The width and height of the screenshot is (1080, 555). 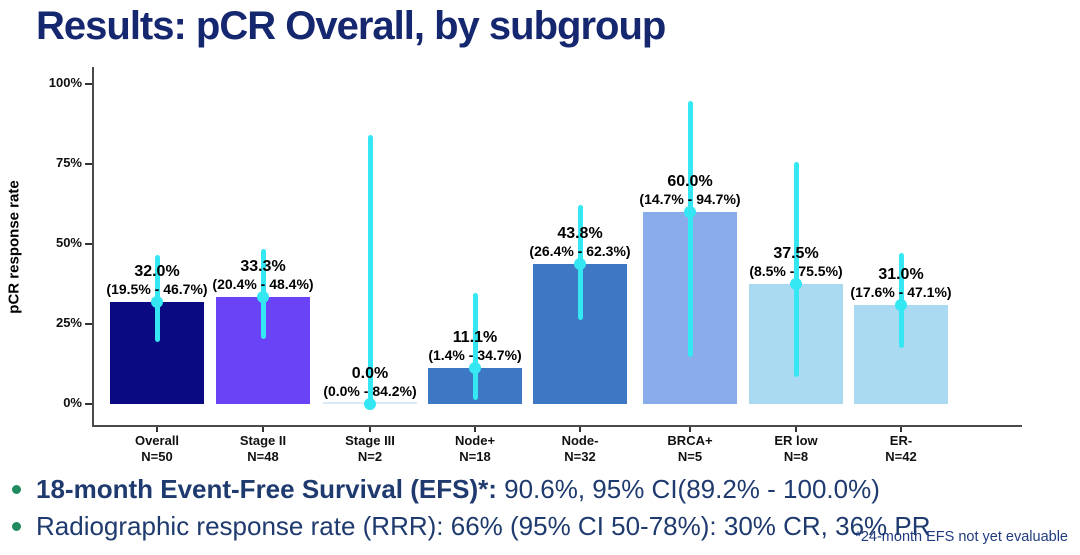 I want to click on x-tick-er, so click(x=901, y=429).